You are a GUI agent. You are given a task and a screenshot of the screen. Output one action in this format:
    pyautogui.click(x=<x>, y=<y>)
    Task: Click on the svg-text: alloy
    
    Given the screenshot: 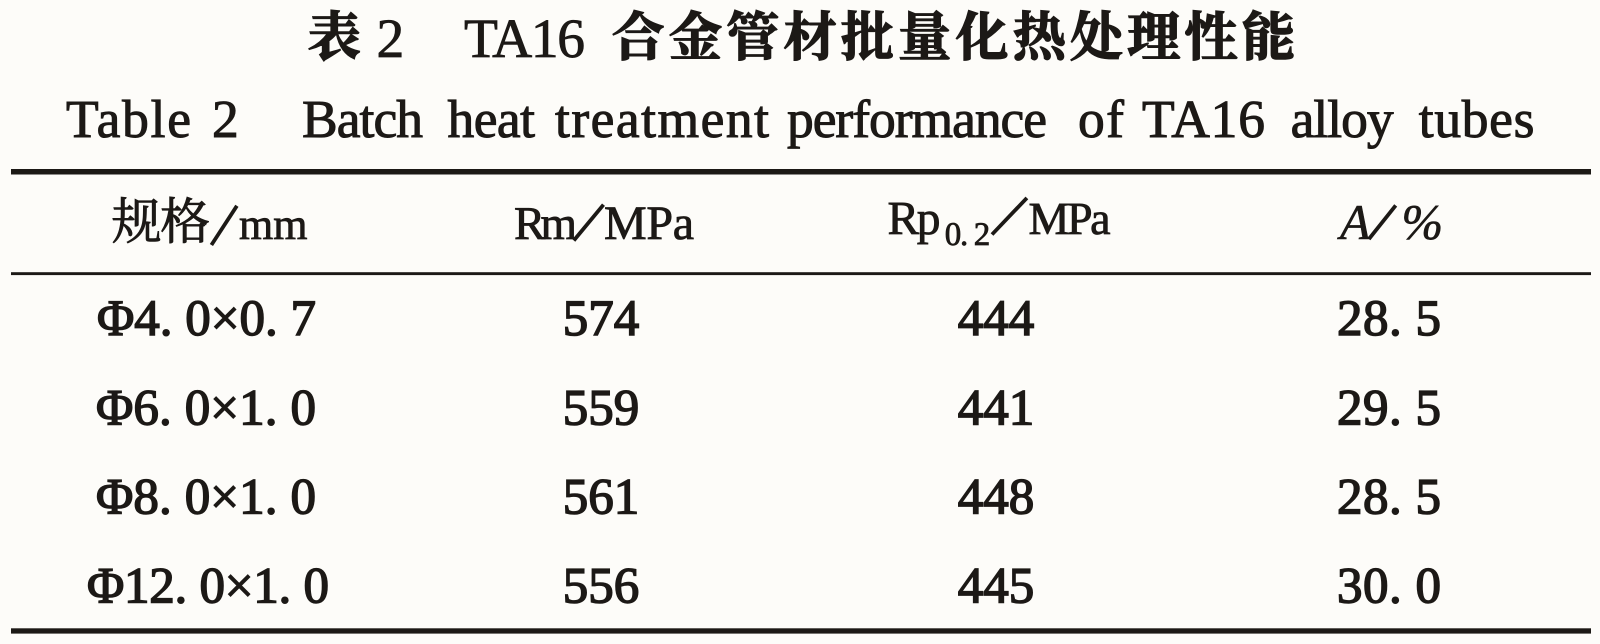 What is the action you would take?
    pyautogui.click(x=1342, y=119)
    